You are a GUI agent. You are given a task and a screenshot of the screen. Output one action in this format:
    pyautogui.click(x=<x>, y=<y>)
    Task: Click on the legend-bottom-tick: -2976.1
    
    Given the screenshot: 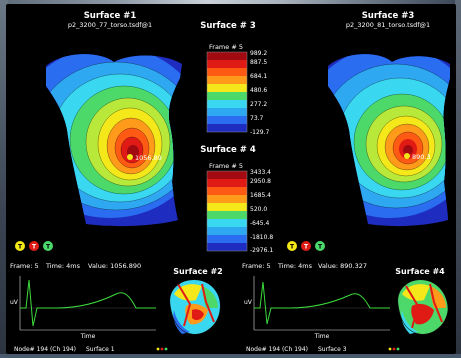 What is the action you would take?
    pyautogui.click(x=261, y=250)
    